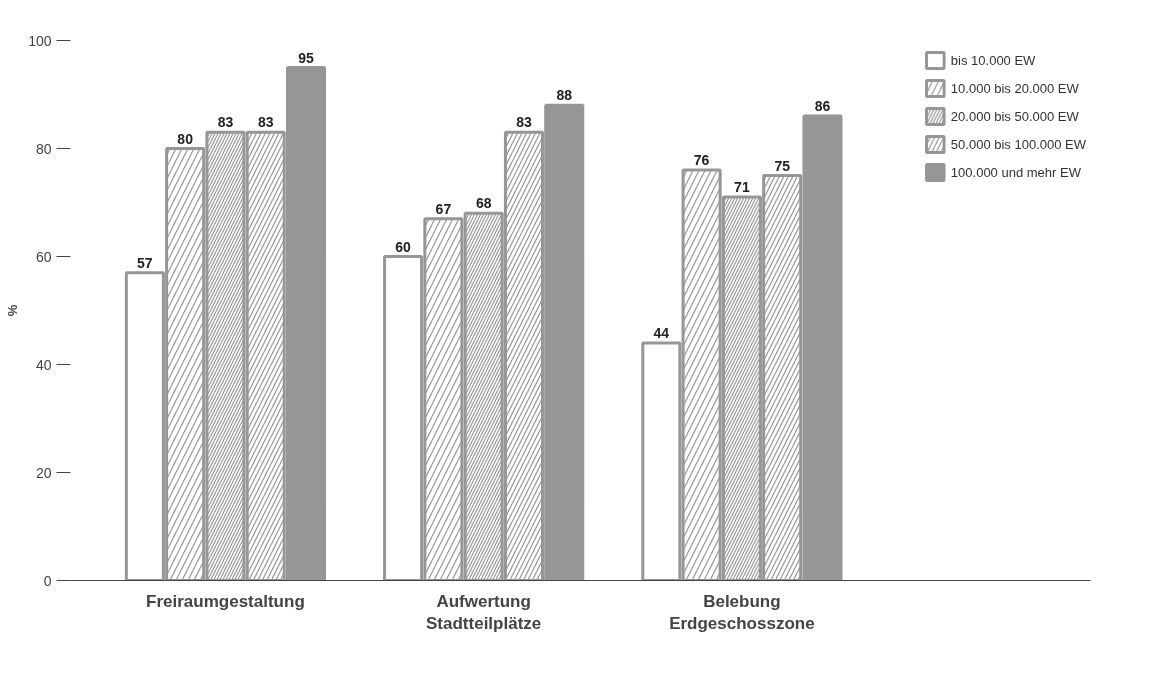 The image size is (1155, 685). What do you see at coordinates (1014, 88) in the screenshot?
I see `legend-label: 10.000 bis 20.000 EW` at bounding box center [1014, 88].